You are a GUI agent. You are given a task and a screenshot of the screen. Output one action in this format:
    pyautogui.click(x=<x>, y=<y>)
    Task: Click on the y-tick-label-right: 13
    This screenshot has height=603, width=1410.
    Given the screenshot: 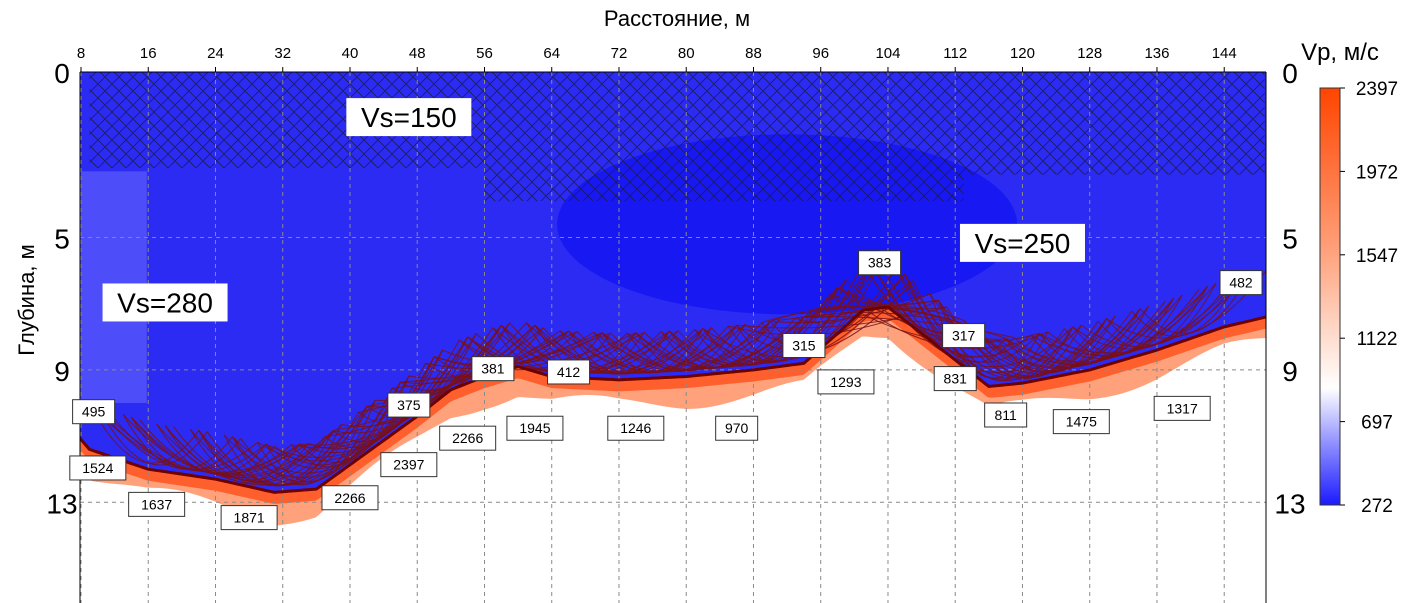 What is the action you would take?
    pyautogui.click(x=1289, y=503)
    